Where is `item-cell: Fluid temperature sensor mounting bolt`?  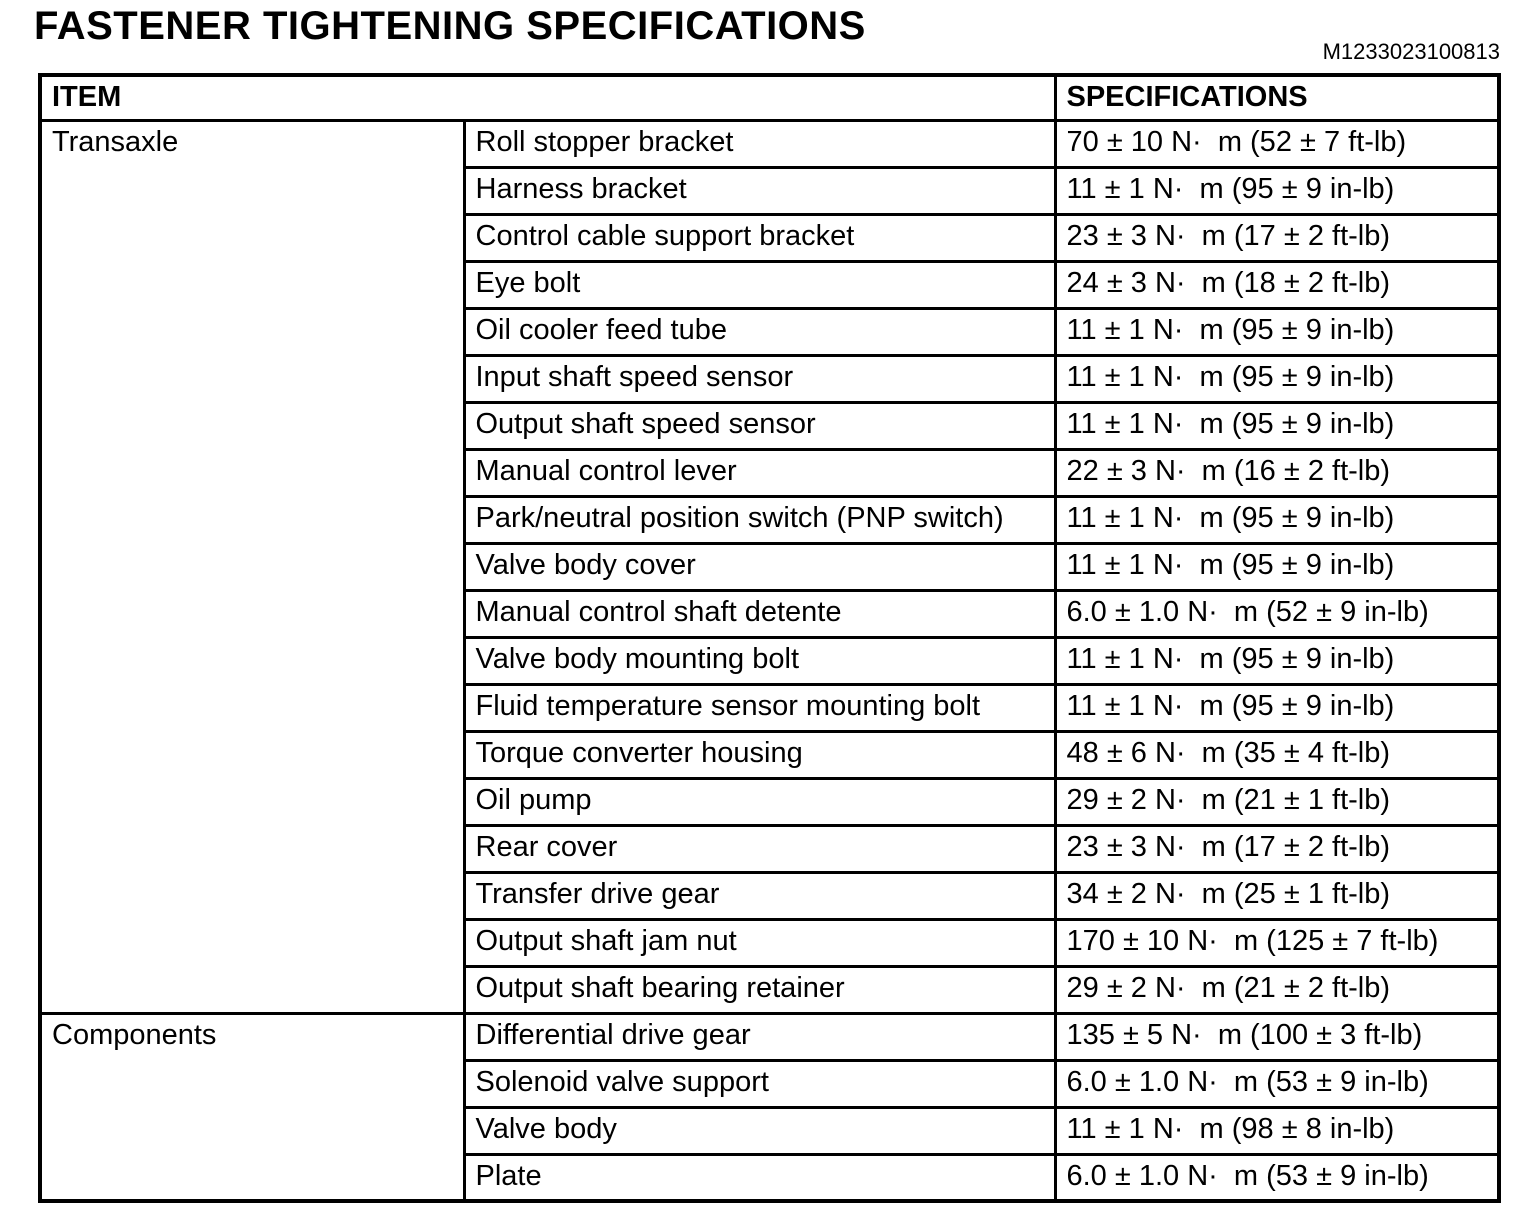
item-cell: Fluid temperature sensor mounting bolt is located at coordinates (759, 707).